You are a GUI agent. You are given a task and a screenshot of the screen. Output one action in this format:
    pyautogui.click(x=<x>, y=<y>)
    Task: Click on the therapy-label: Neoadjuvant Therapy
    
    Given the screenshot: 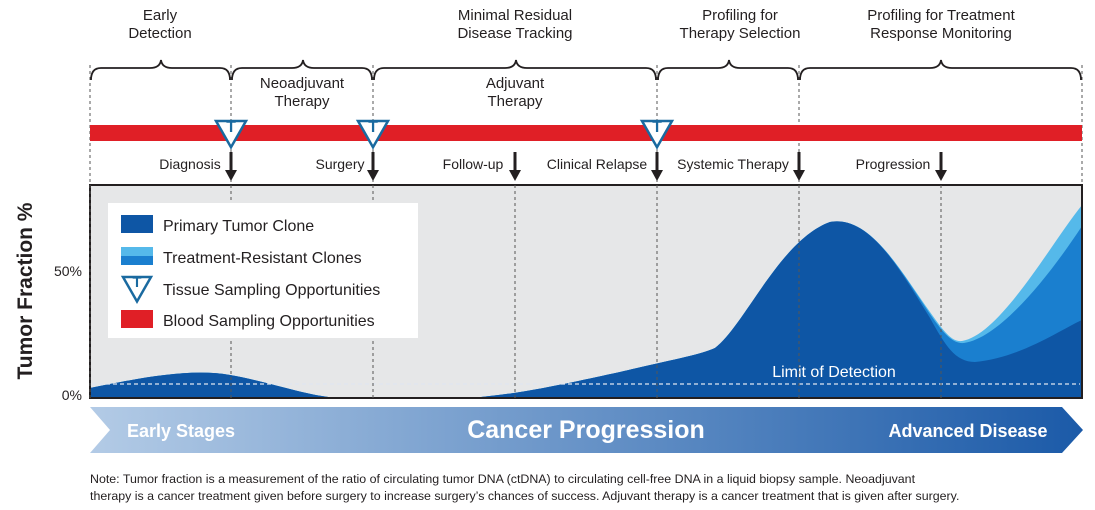 What is the action you would take?
    pyautogui.click(x=302, y=92)
    